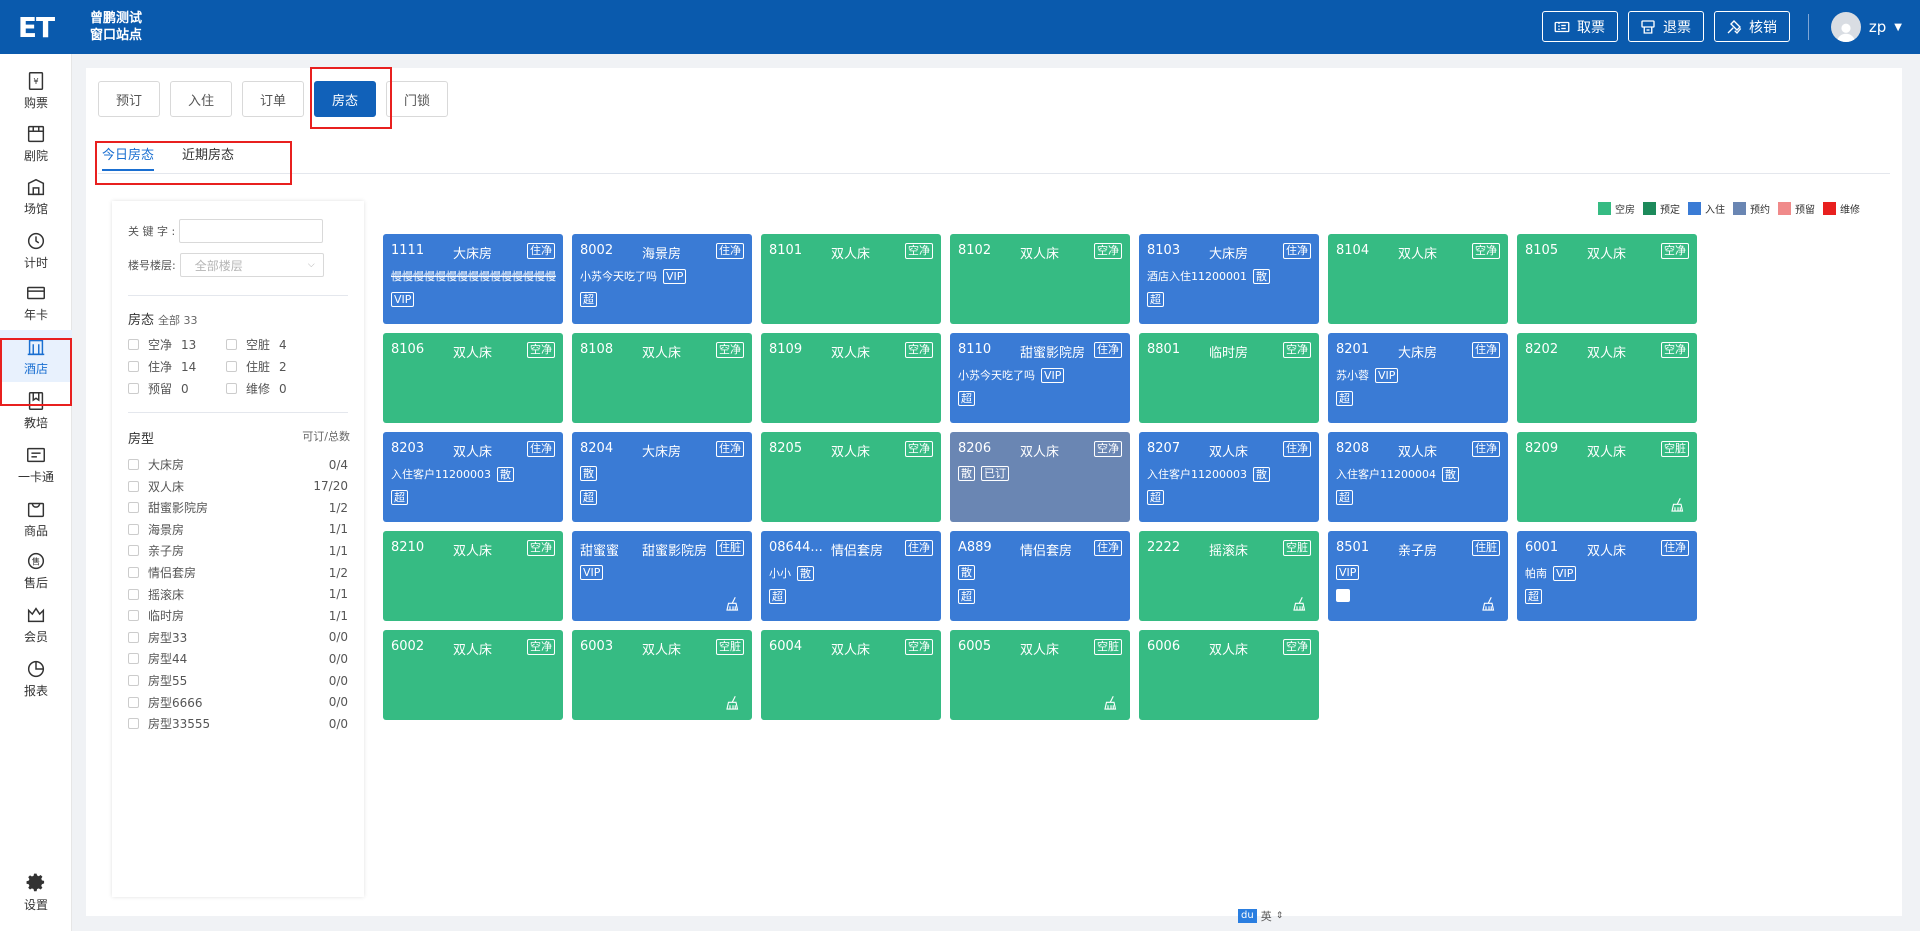 The width and height of the screenshot is (1920, 931). Describe the element at coordinates (1666, 26) in the screenshot. I see `refund-button: 退票` at that location.